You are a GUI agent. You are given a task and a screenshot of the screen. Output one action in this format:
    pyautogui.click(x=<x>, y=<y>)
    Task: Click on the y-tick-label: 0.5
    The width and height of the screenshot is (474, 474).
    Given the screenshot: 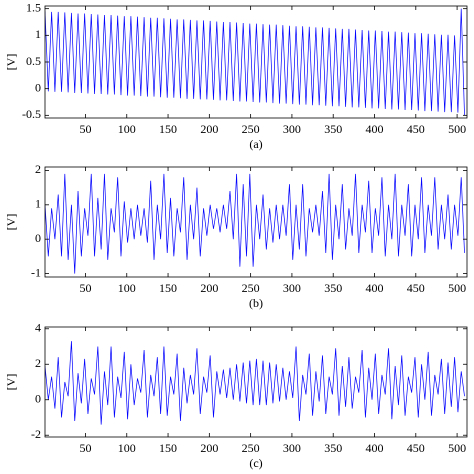 What is the action you would take?
    pyautogui.click(x=33, y=61)
    